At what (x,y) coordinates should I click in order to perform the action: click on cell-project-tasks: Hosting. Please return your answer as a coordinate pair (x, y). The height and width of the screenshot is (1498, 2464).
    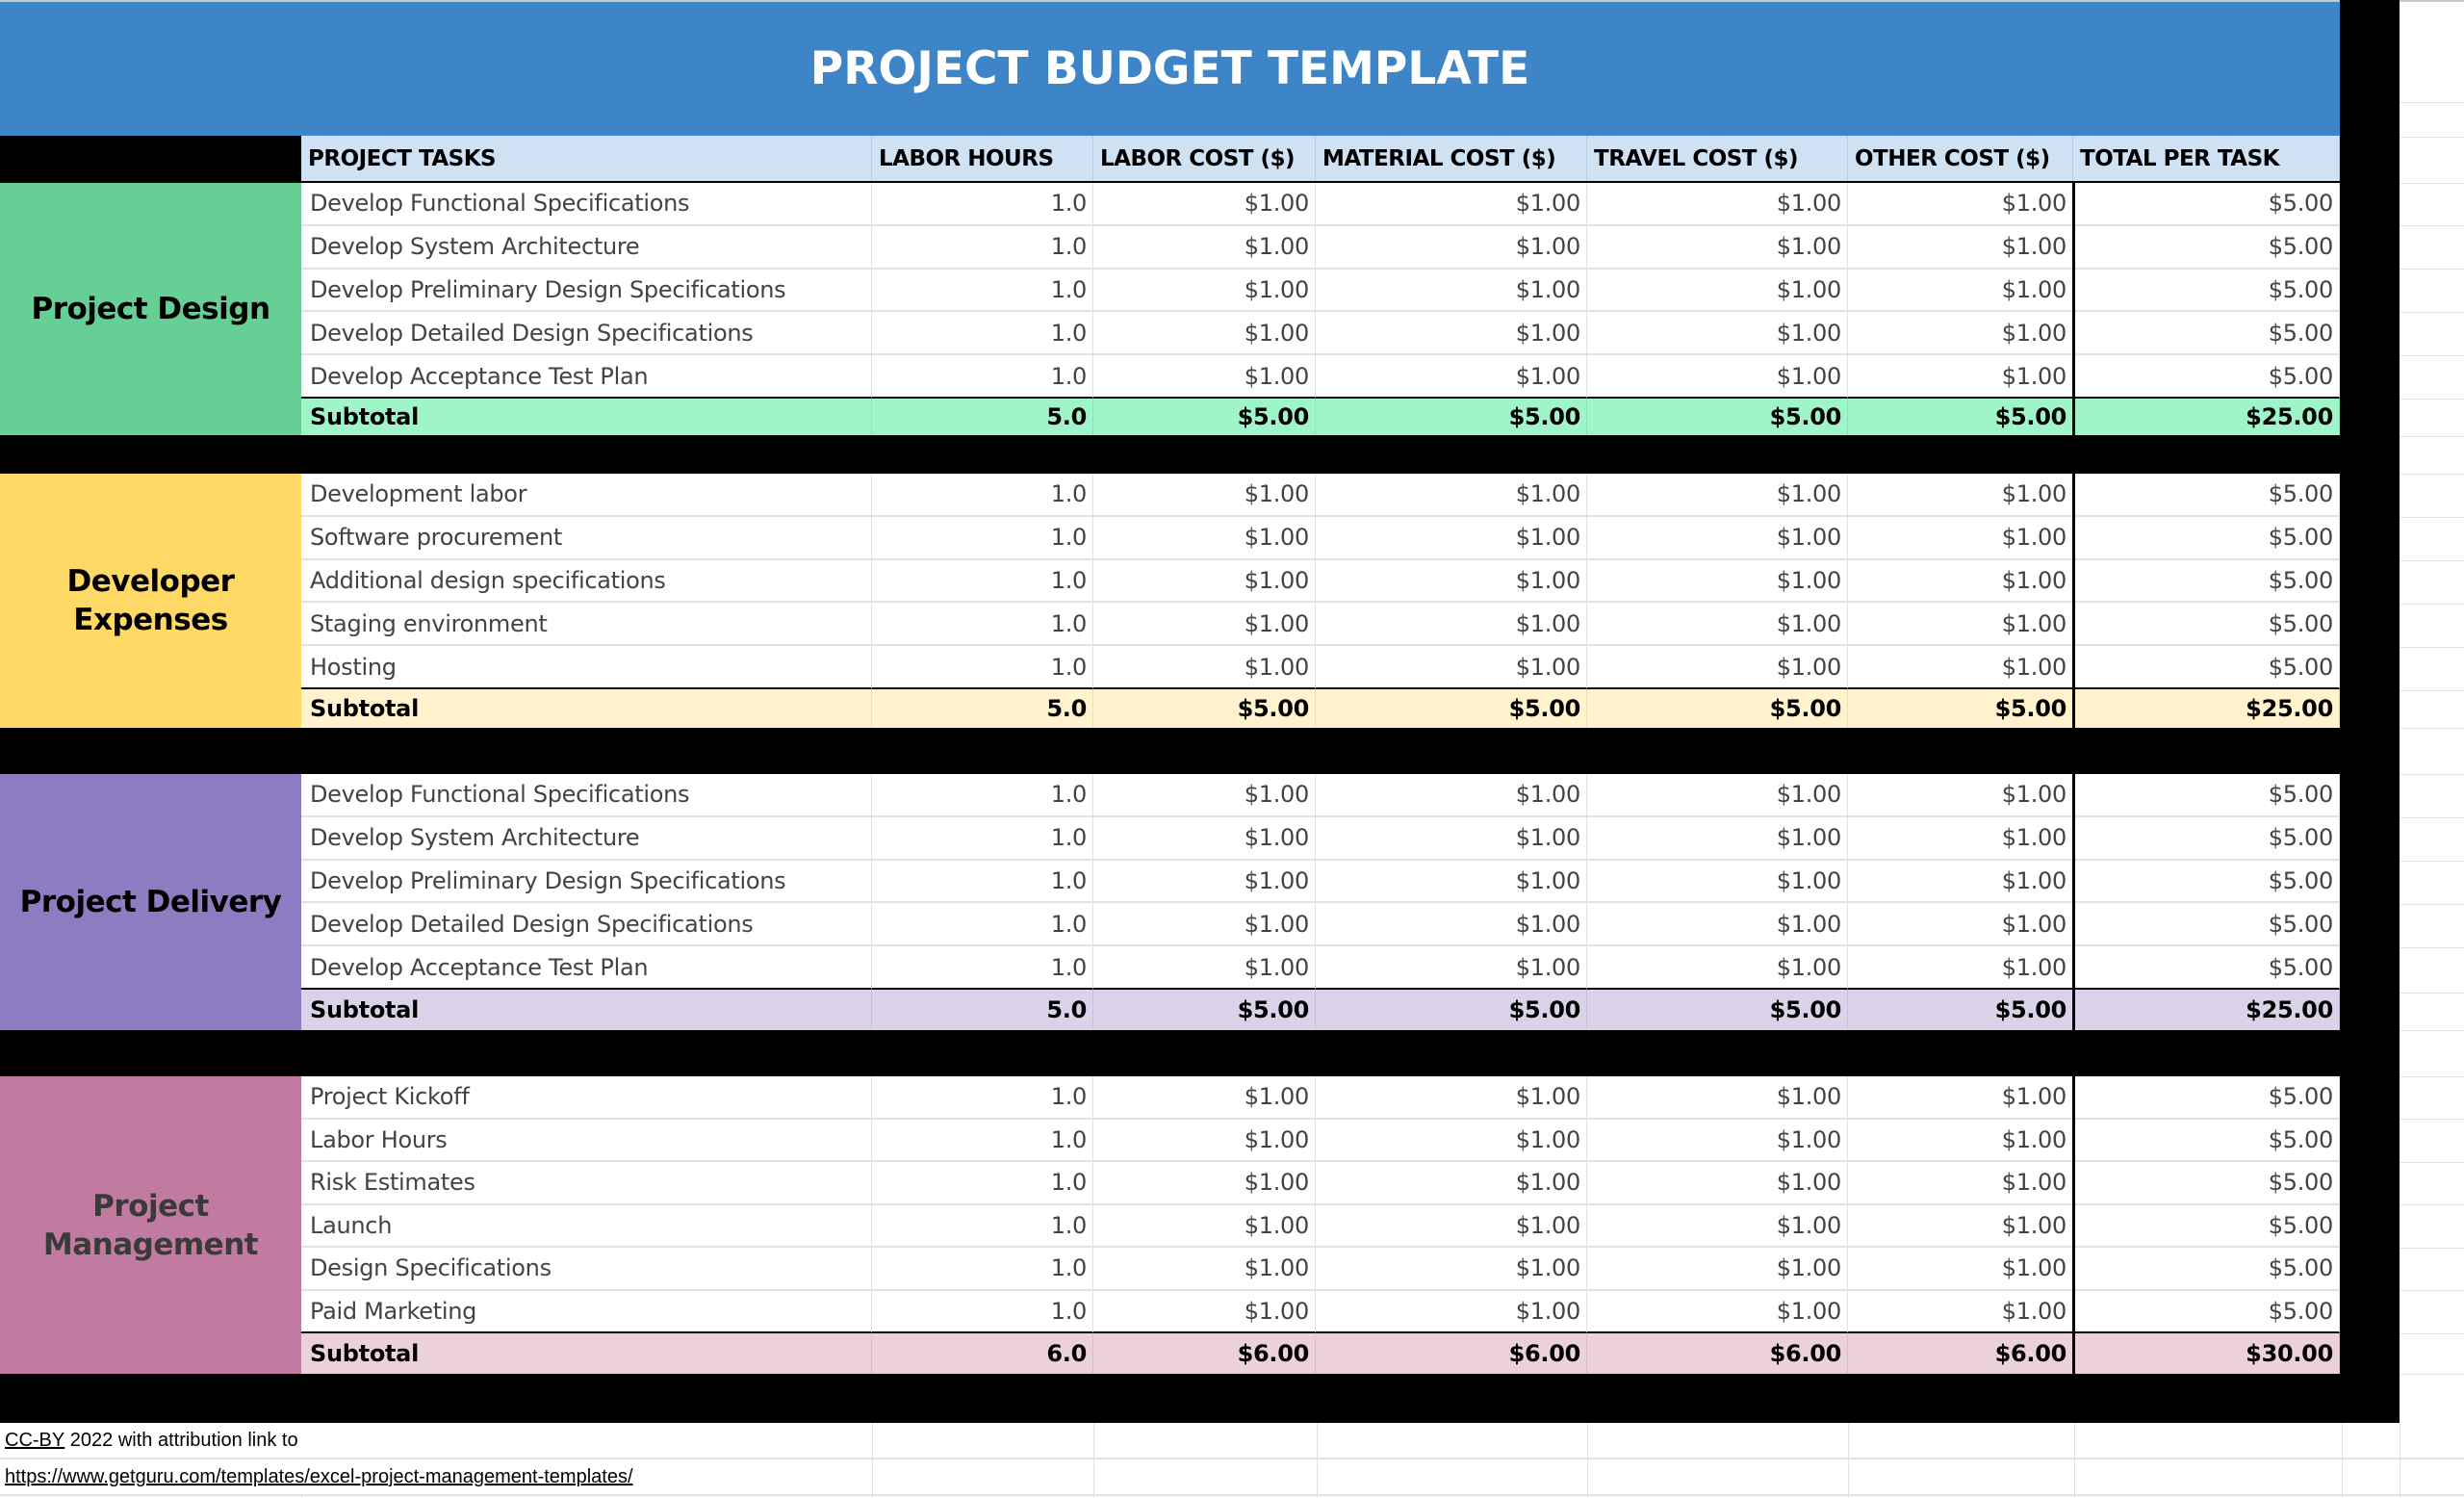
    Looking at the image, I should click on (586, 667).